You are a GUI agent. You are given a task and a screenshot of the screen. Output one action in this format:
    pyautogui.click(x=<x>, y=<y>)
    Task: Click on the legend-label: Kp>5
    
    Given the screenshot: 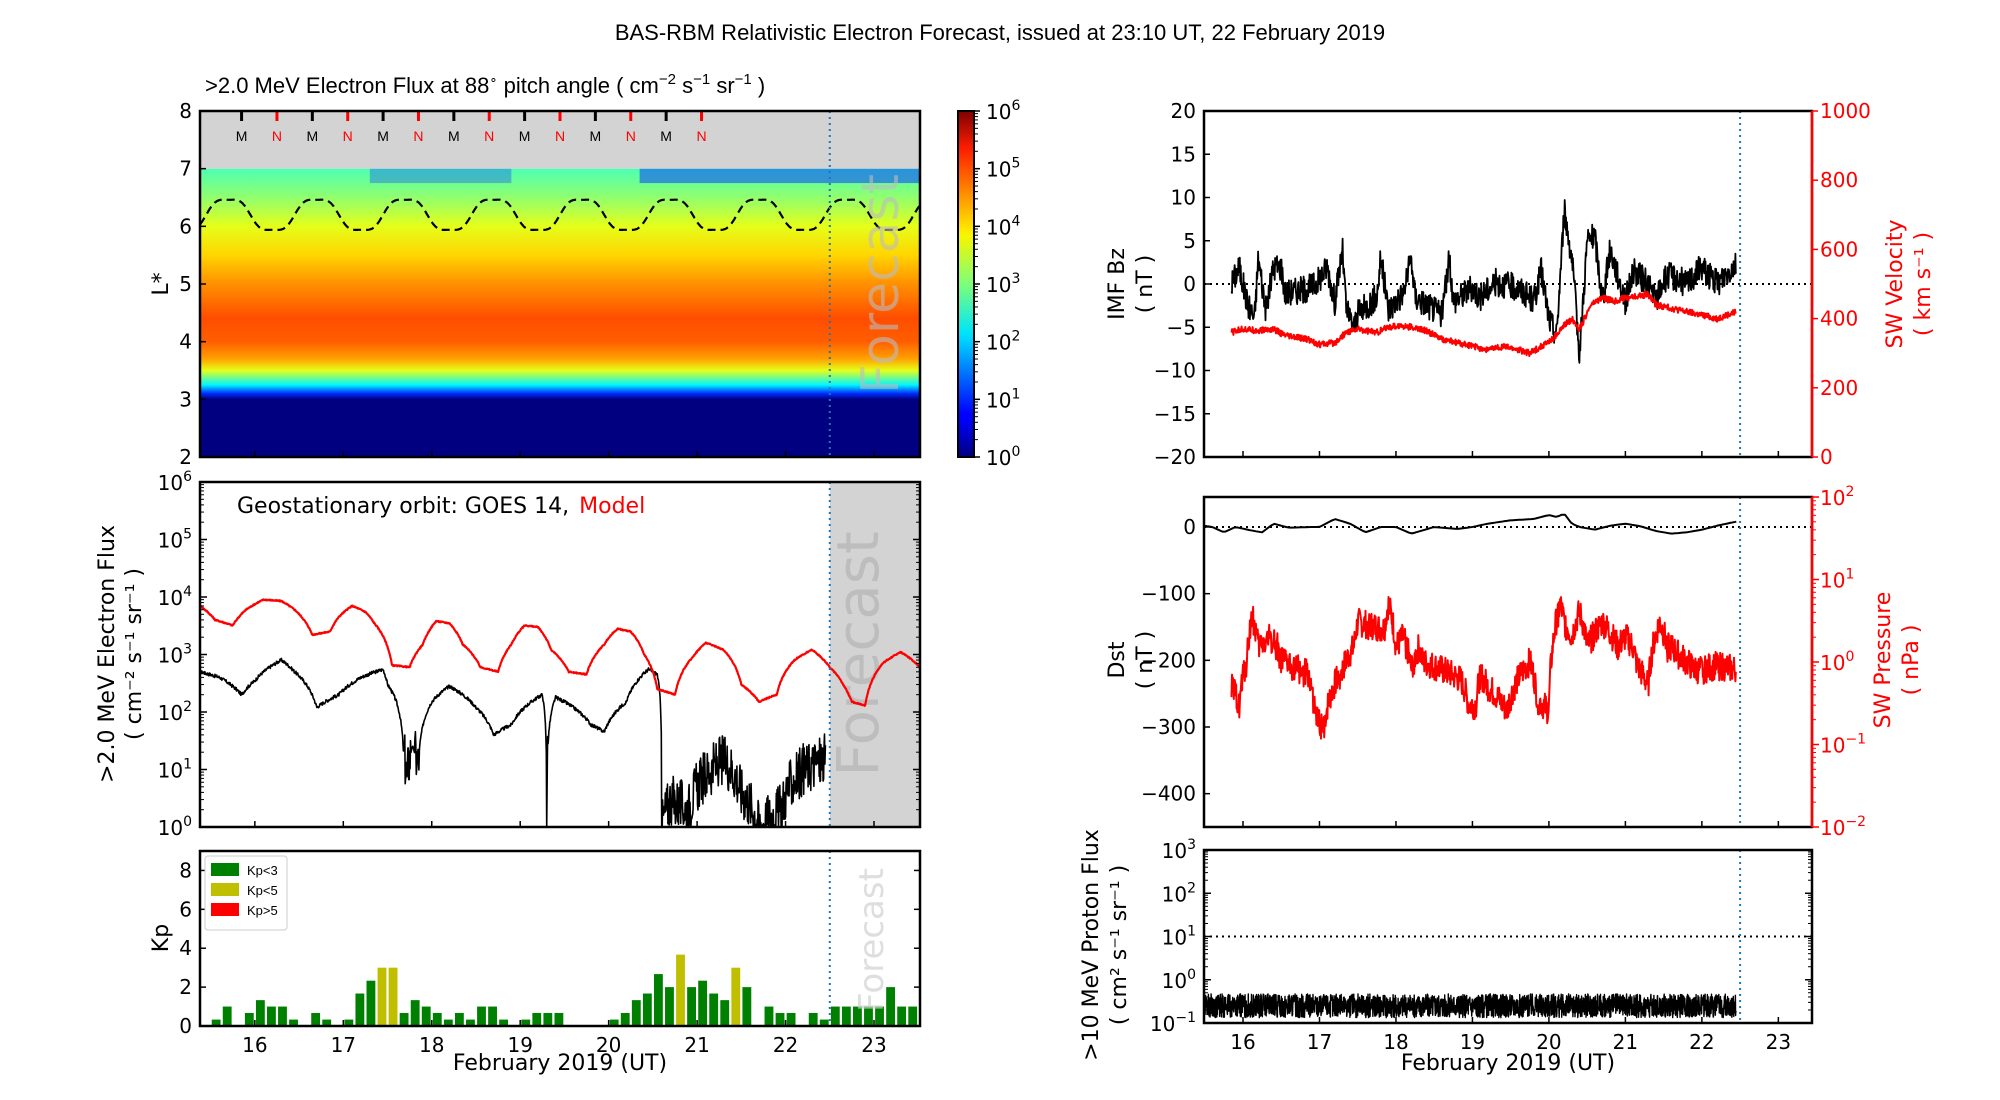 What is the action you would take?
    pyautogui.click(x=262, y=910)
    